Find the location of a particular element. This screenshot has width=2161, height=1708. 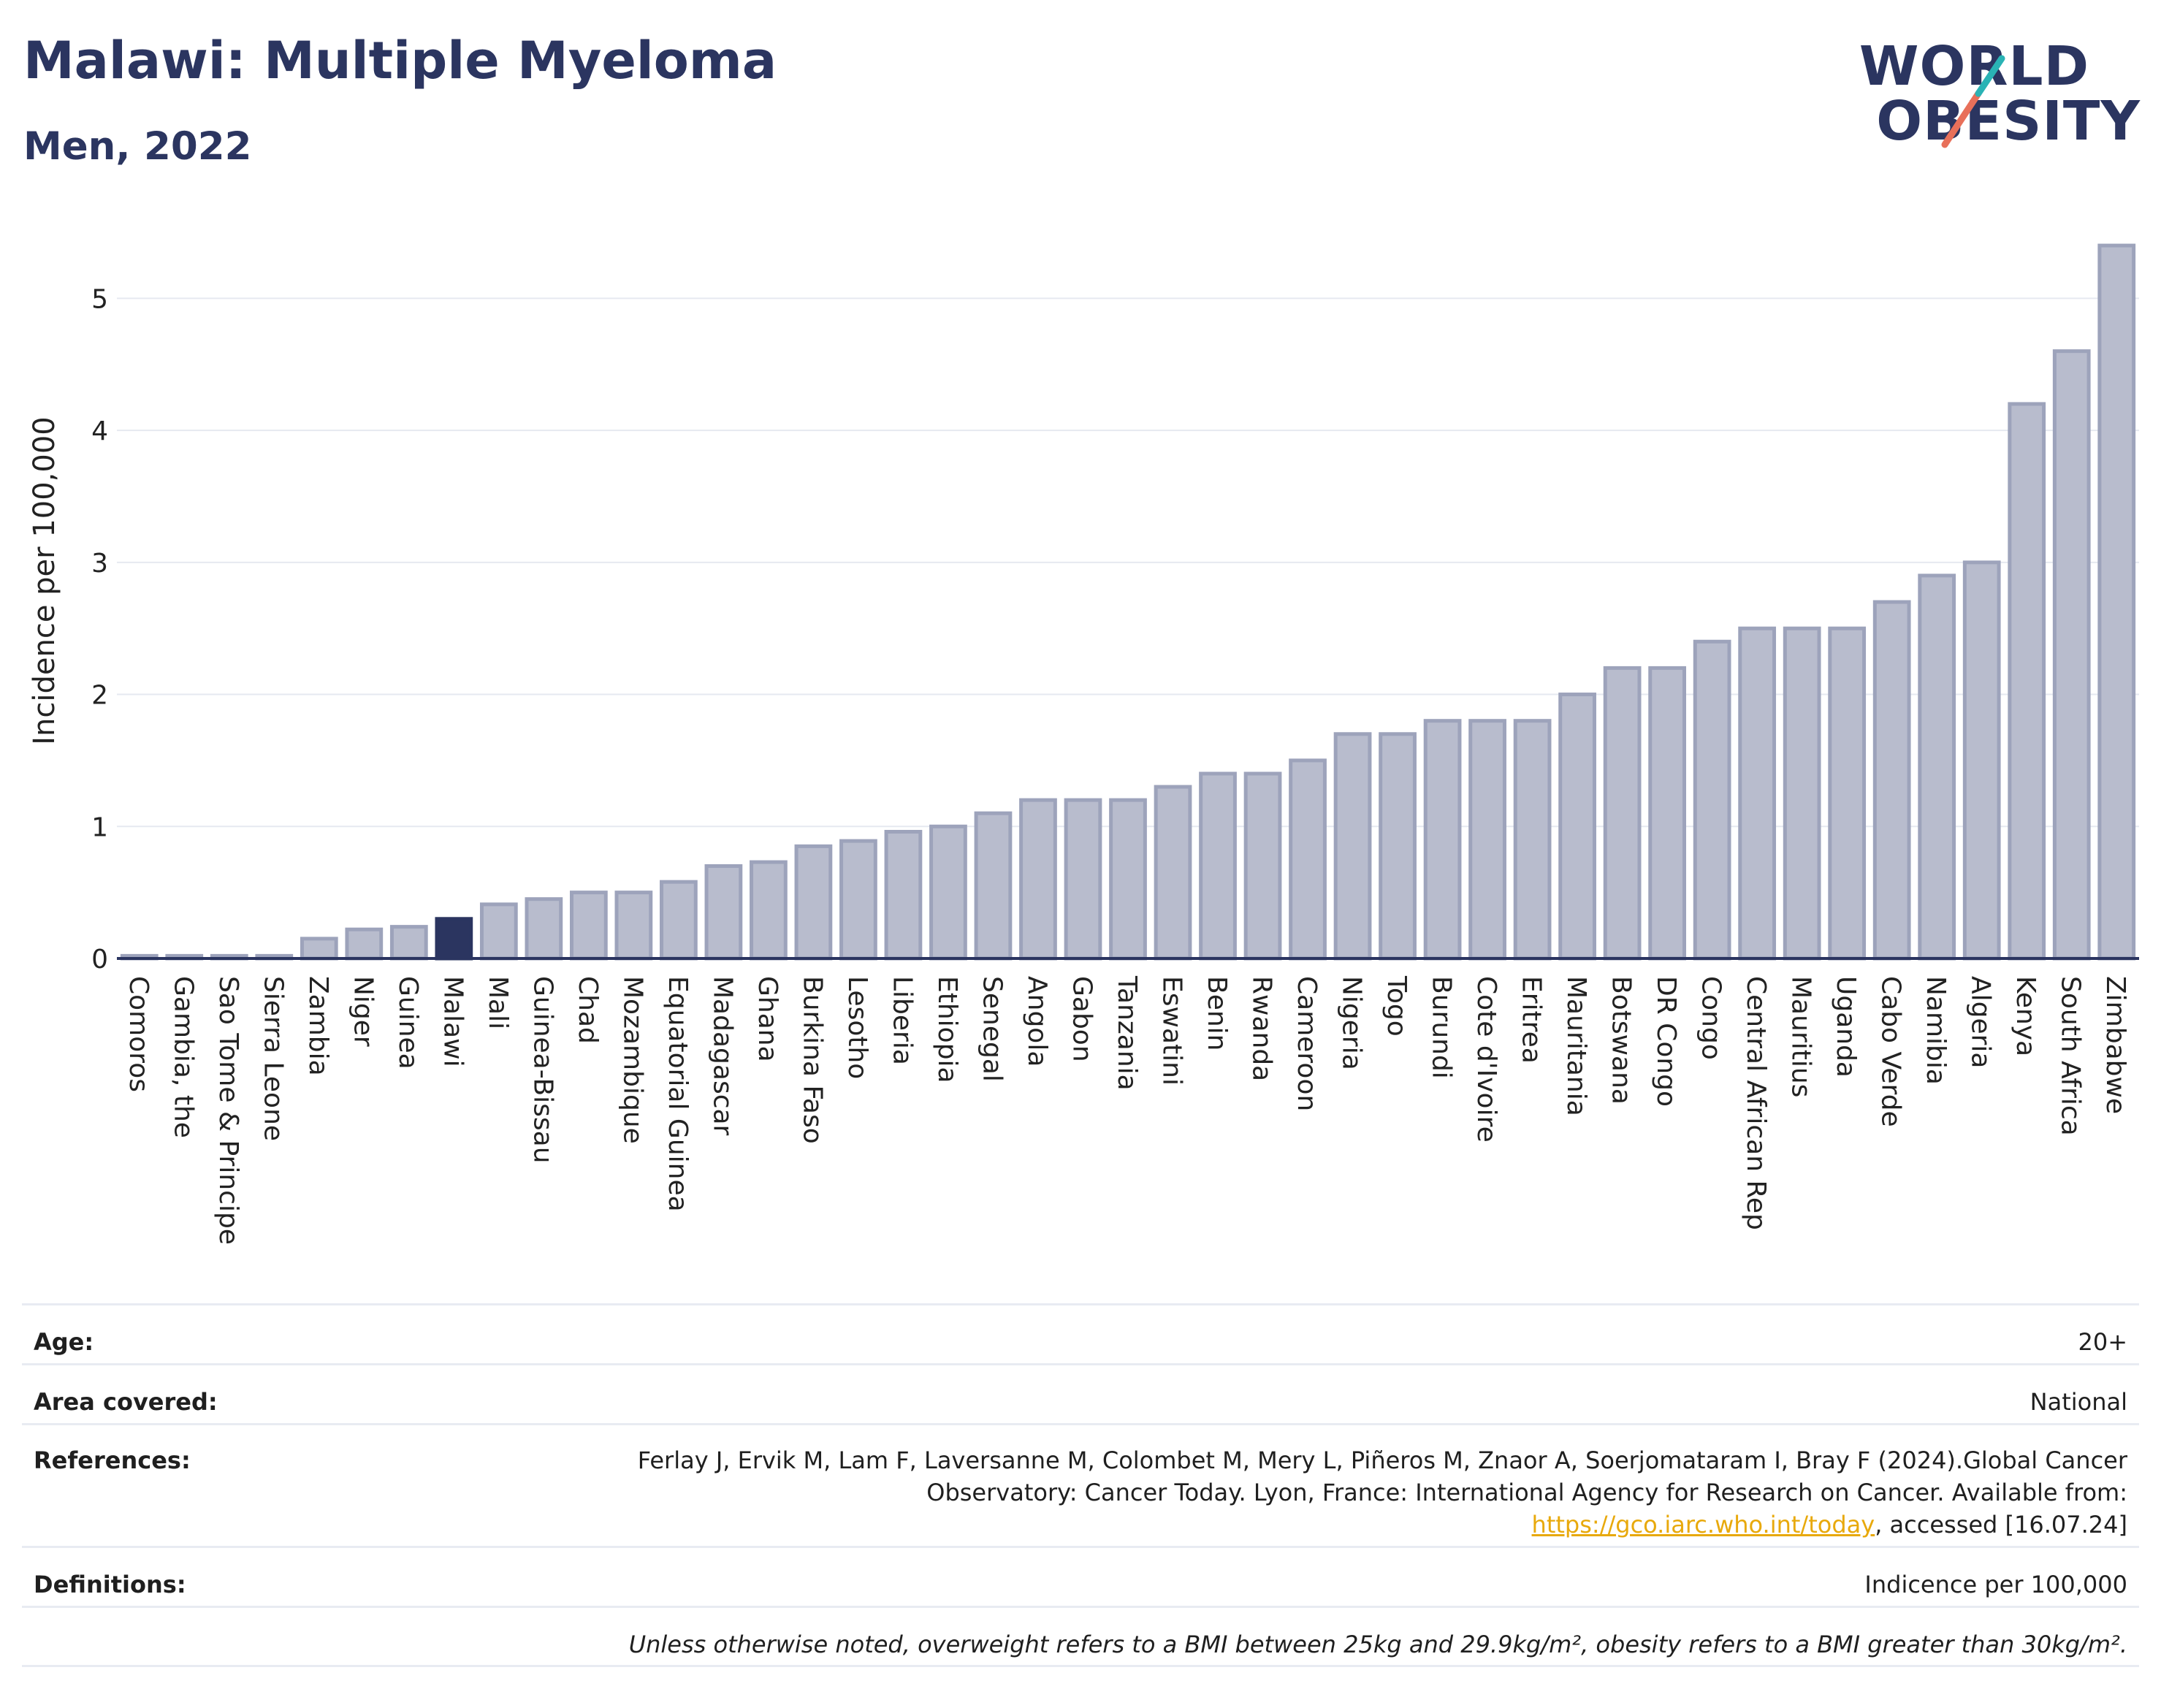

x-tick-label: Burkina Faso is located at coordinates (812, 1060).